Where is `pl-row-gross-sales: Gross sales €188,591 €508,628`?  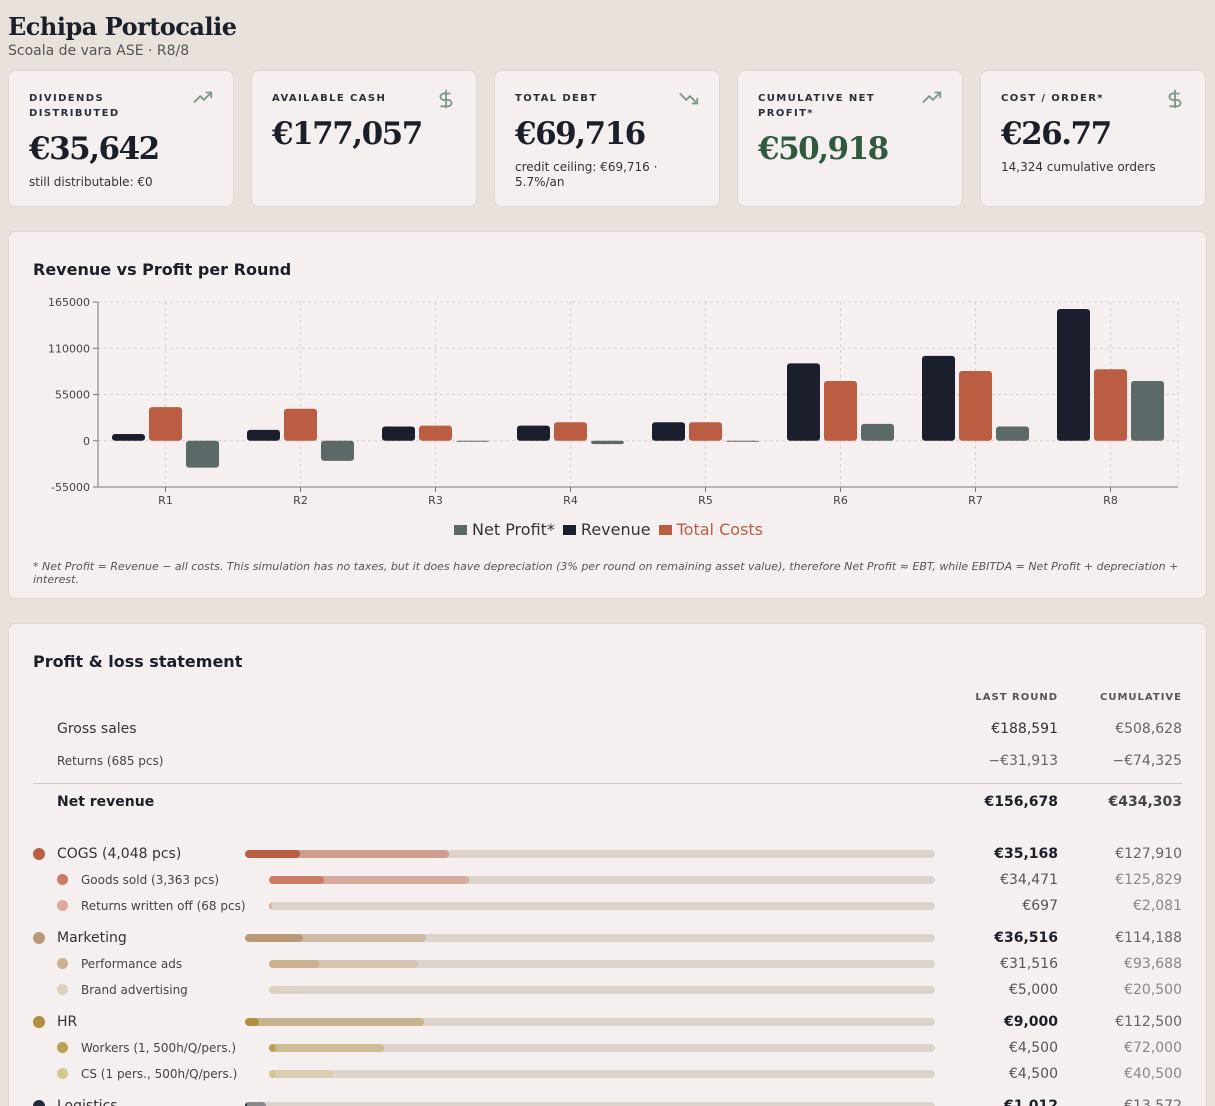
pl-row-gross-sales: Gross sales €188,591 €508,628 is located at coordinates (607, 729).